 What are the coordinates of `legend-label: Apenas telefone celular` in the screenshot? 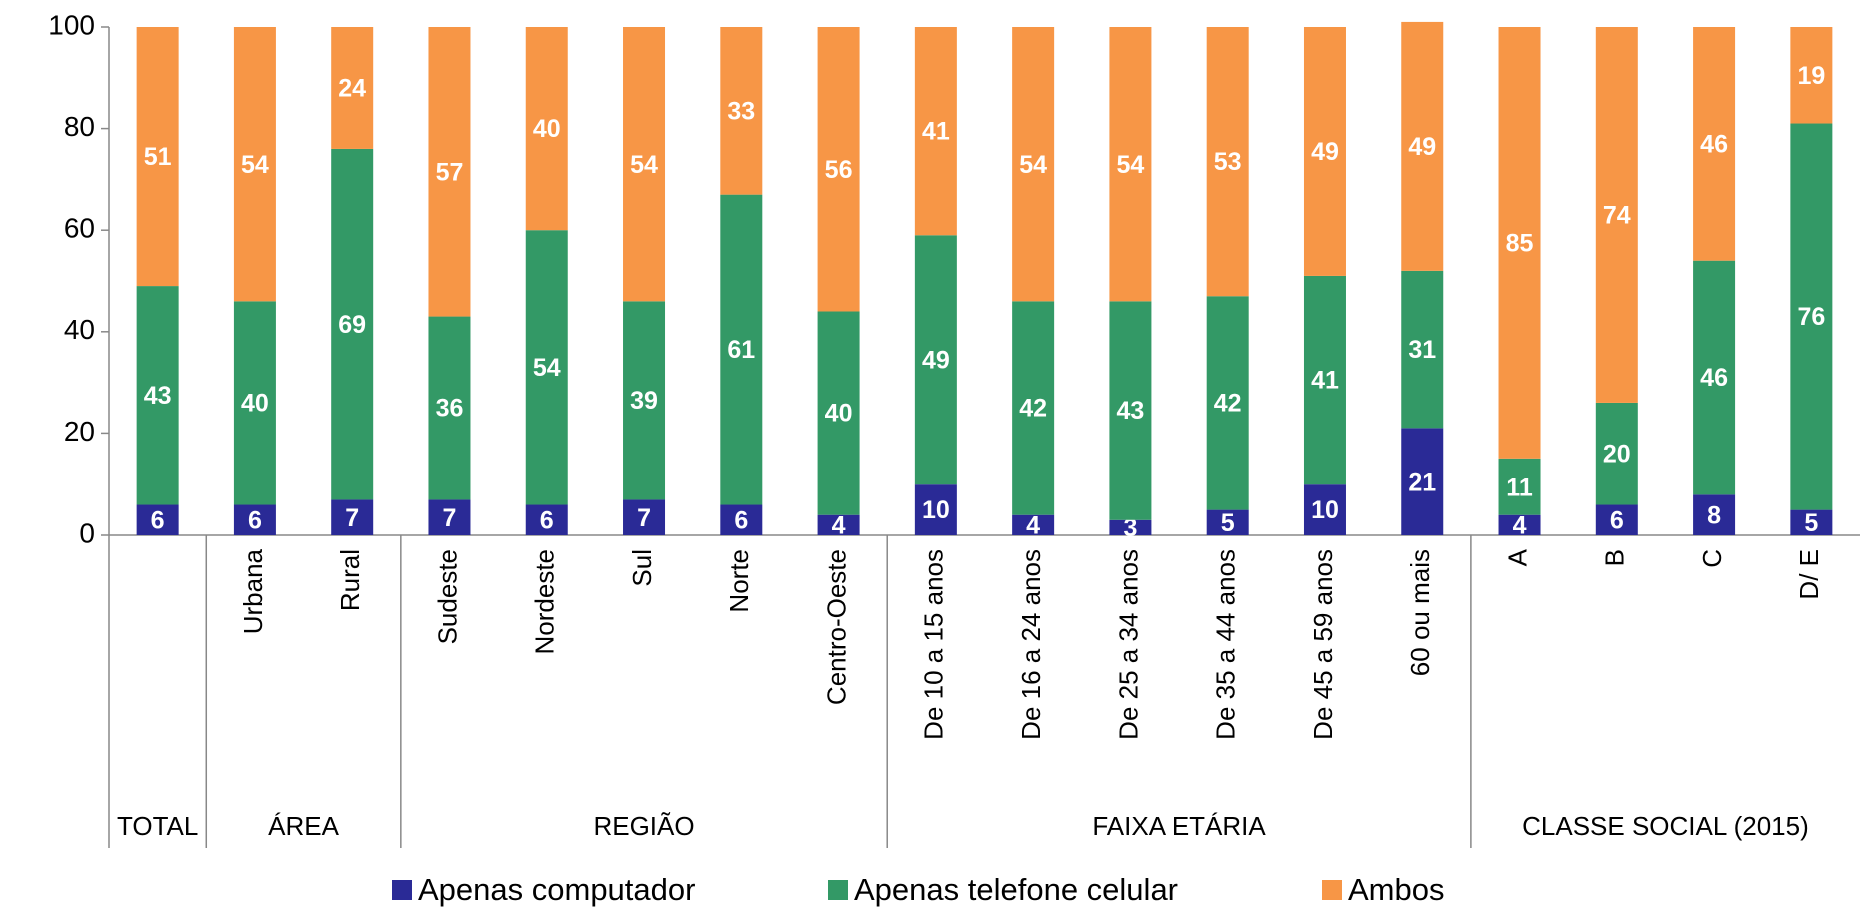 It's located at (1016, 889).